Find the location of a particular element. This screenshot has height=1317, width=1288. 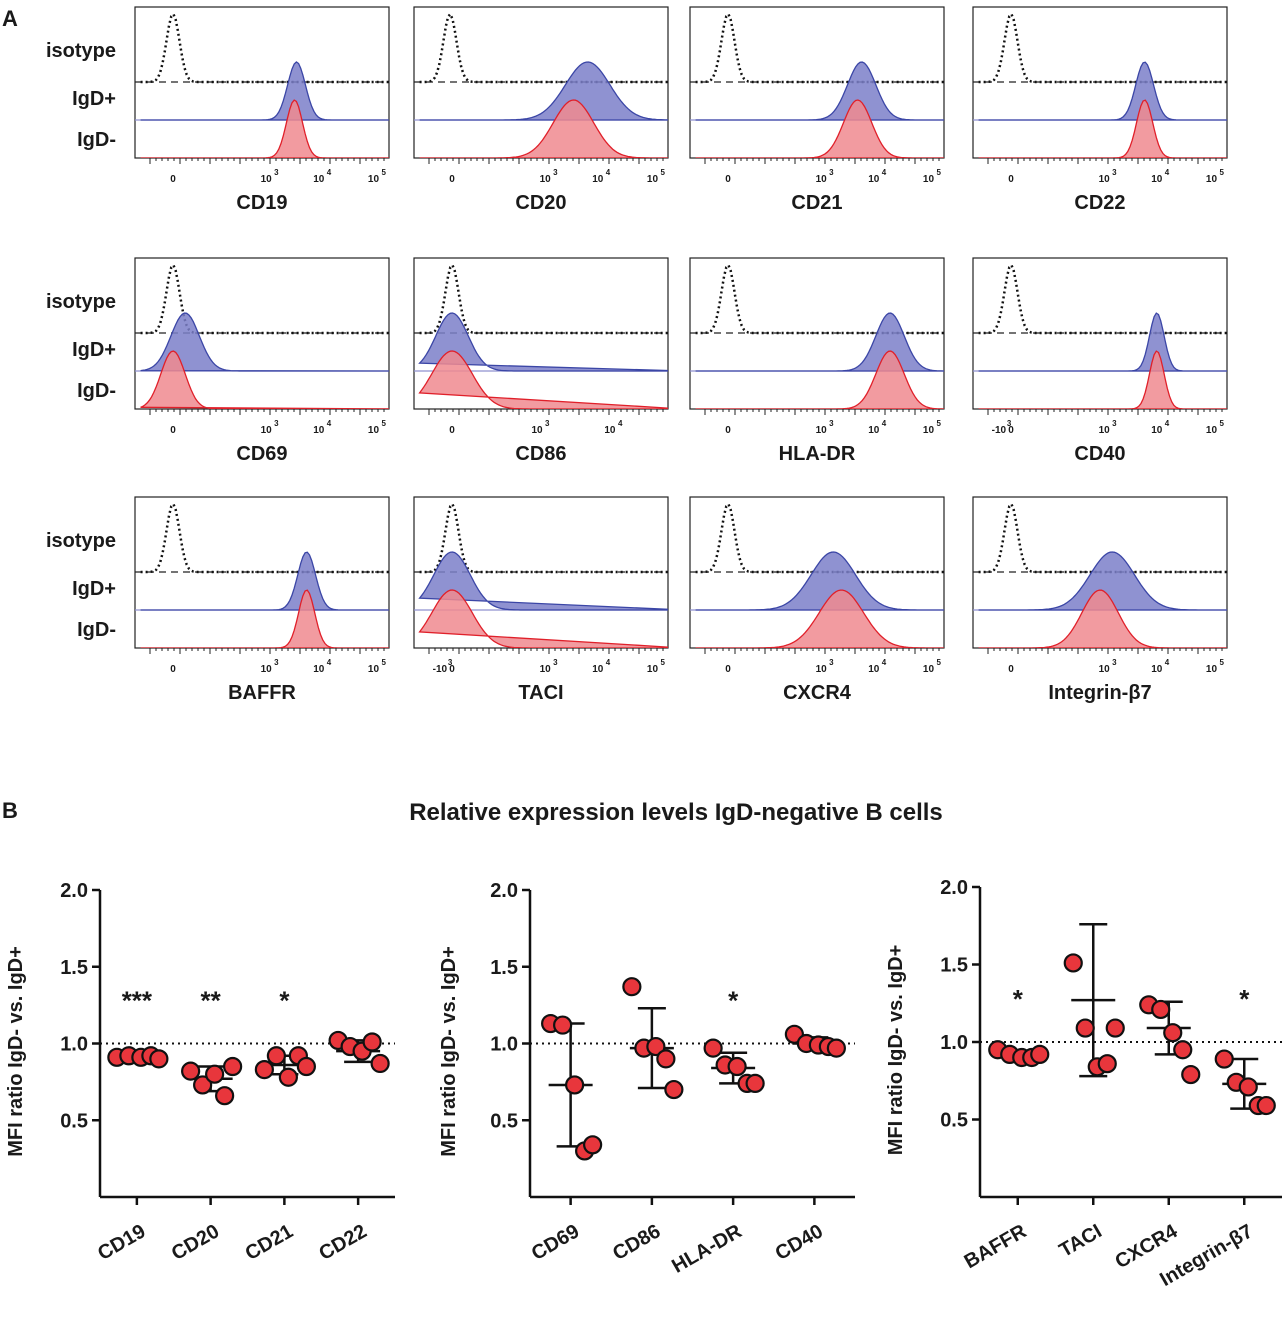

x-tick-label: CD20 is located at coordinates (195, 1242).